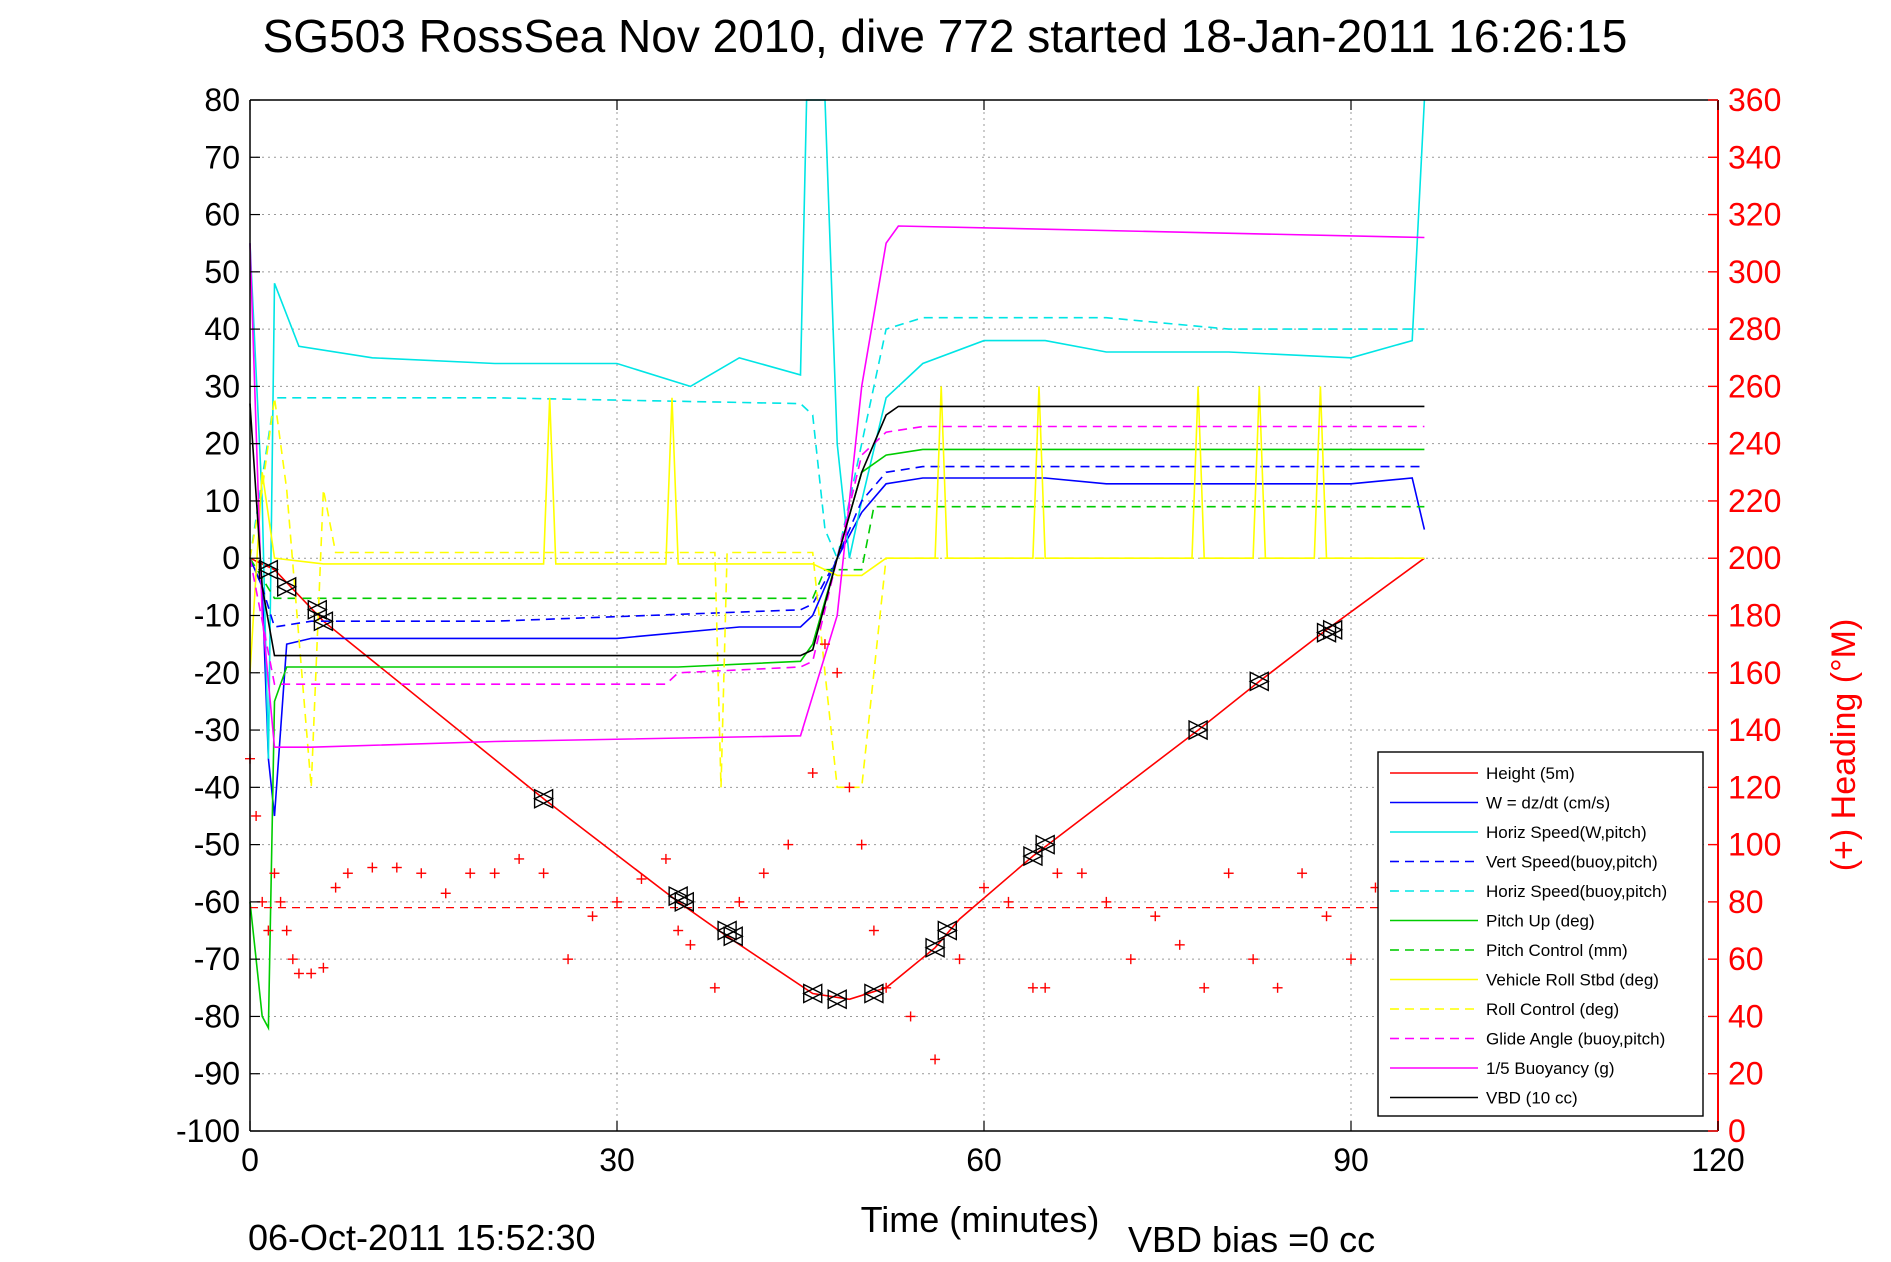  Describe the element at coordinates (1552, 1009) in the screenshot. I see `legend-label-8: Roll Control (deg)` at that location.